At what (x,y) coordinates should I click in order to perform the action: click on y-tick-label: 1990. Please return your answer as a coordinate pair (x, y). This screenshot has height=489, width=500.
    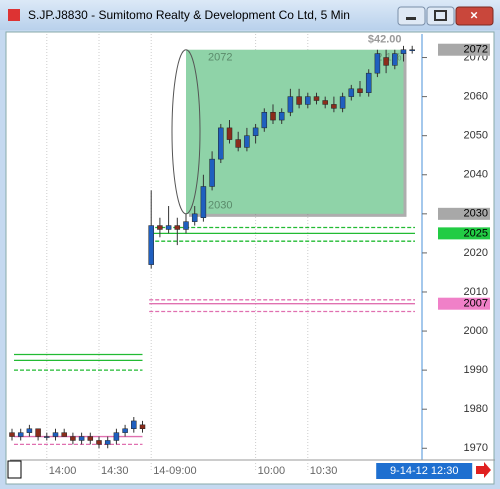
    Looking at the image, I should click on (476, 370).